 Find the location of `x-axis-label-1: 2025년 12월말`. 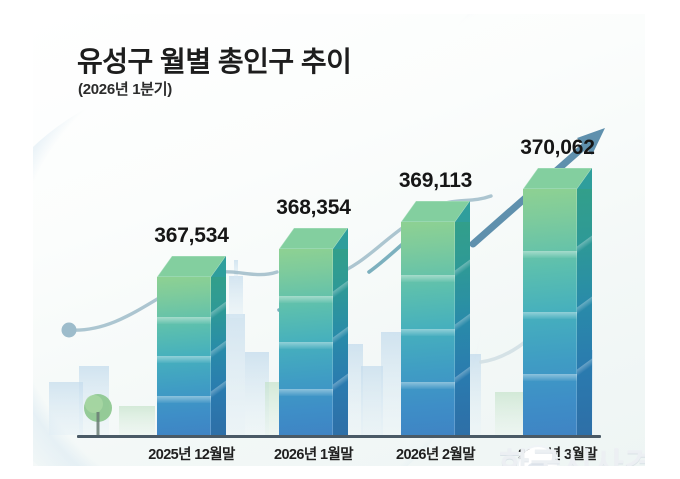

x-axis-label-1: 2025년 12월말 is located at coordinates (191, 455).